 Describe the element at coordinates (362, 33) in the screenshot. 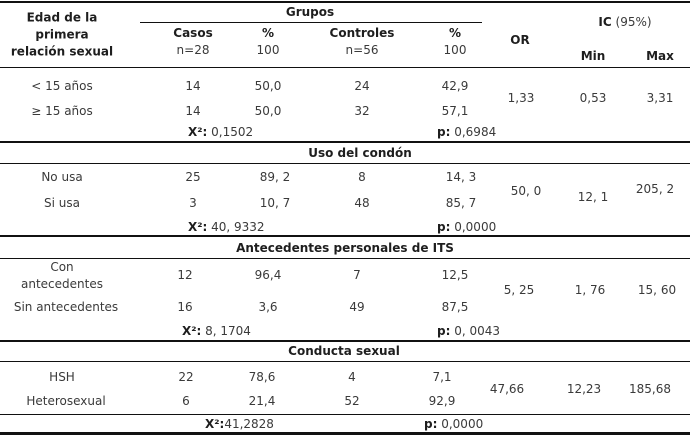

I see `controles-header: Controles` at that location.